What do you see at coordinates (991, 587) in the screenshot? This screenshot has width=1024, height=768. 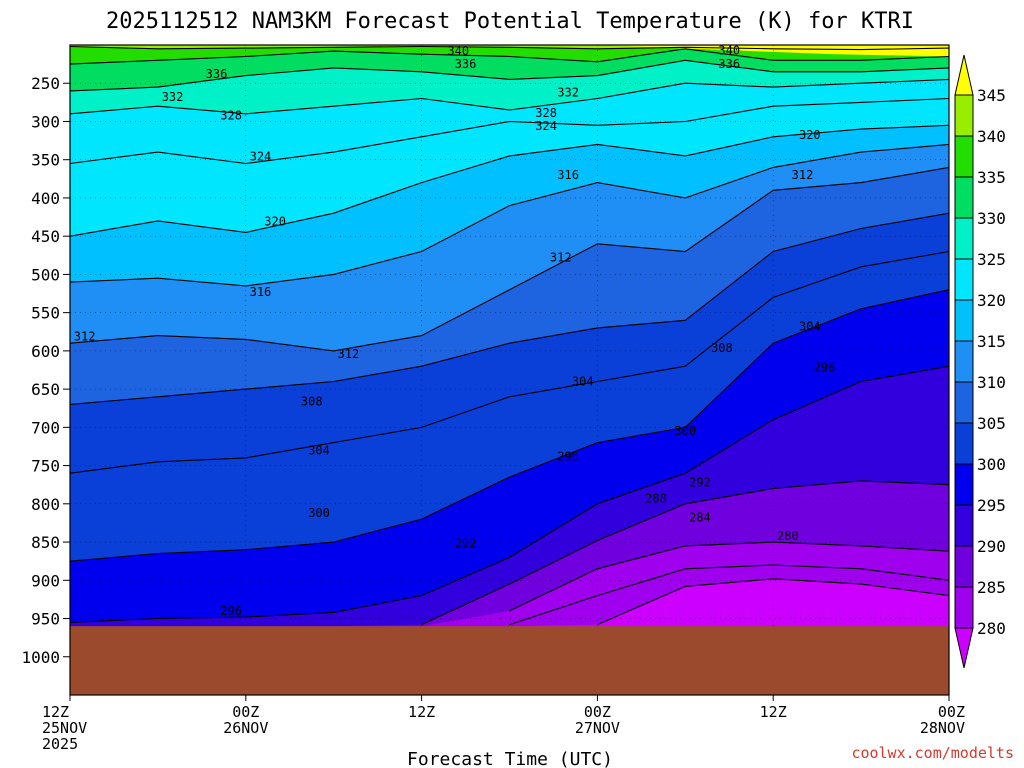 I see `colorbar-tick-label: 285` at bounding box center [991, 587].